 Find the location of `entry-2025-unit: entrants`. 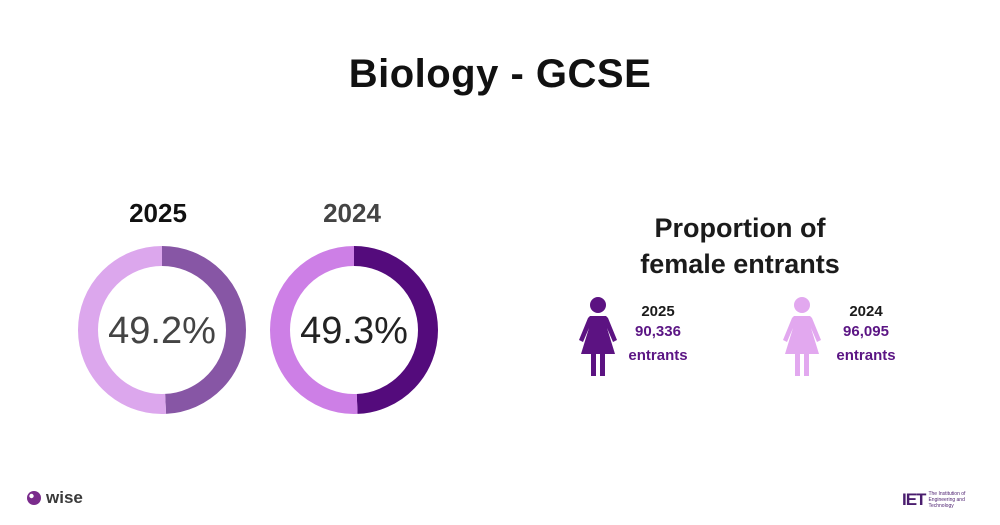

entry-2025-unit: entrants is located at coordinates (658, 355).